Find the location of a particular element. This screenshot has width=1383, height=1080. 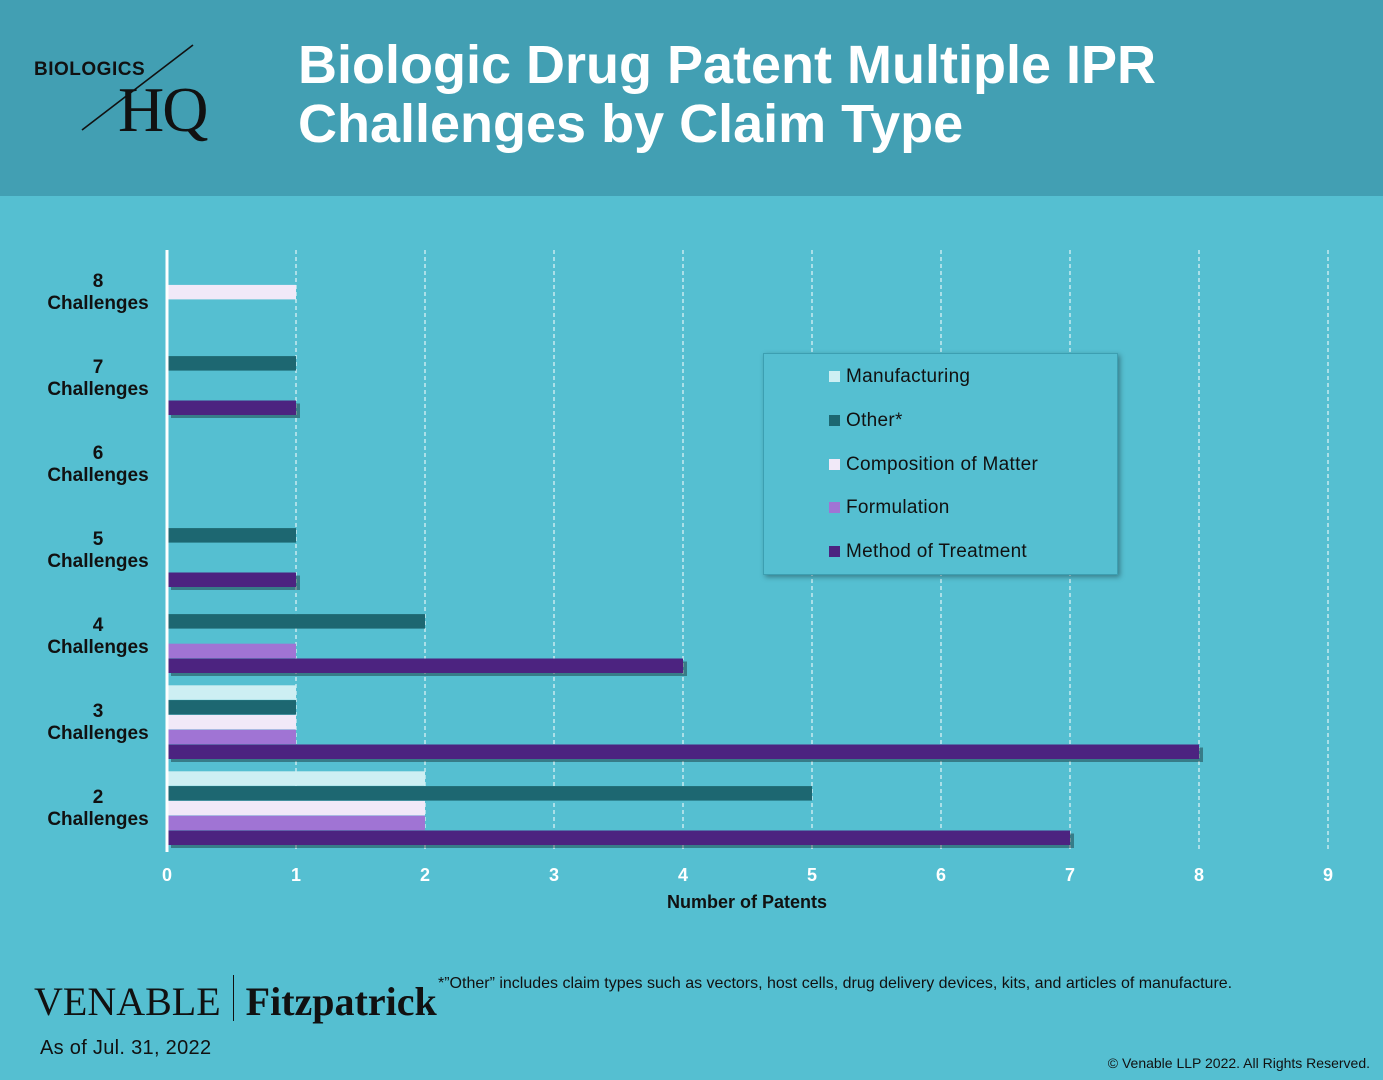

firm-logo: VENABLE Fitzpatrick is located at coordinates (235, 1000).